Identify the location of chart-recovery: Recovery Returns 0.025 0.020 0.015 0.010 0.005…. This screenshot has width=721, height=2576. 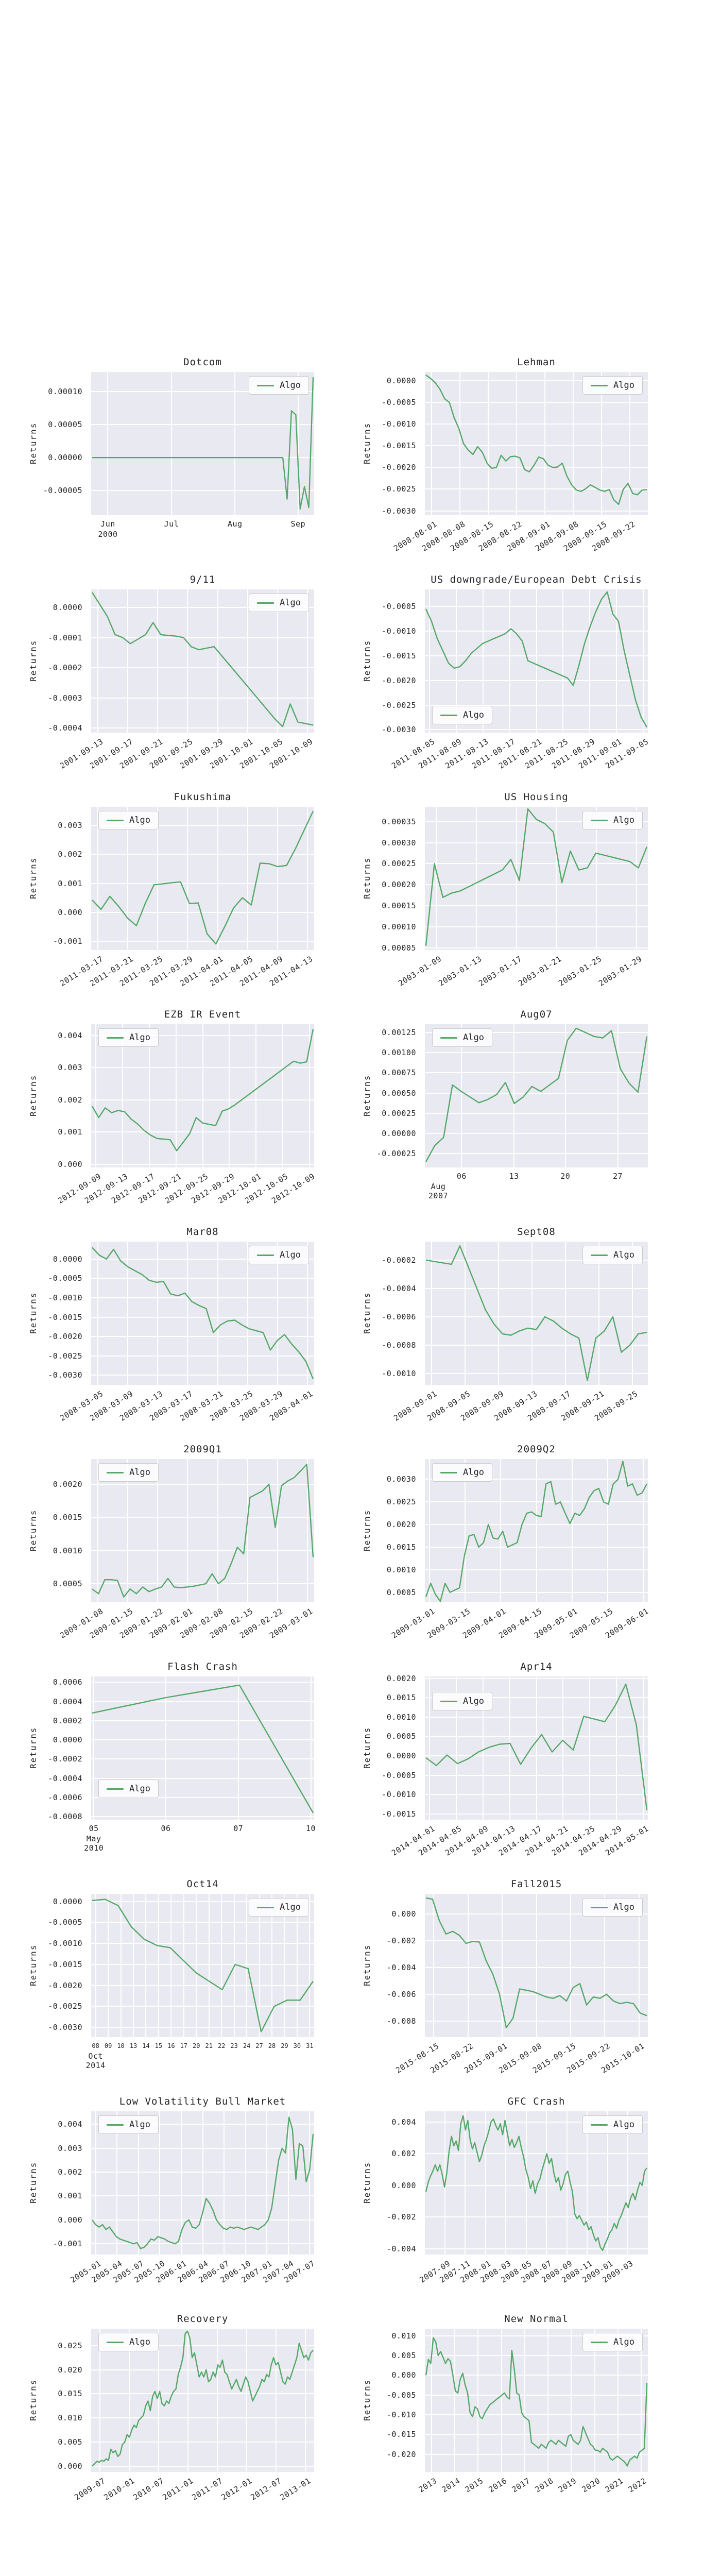
(171, 2407).